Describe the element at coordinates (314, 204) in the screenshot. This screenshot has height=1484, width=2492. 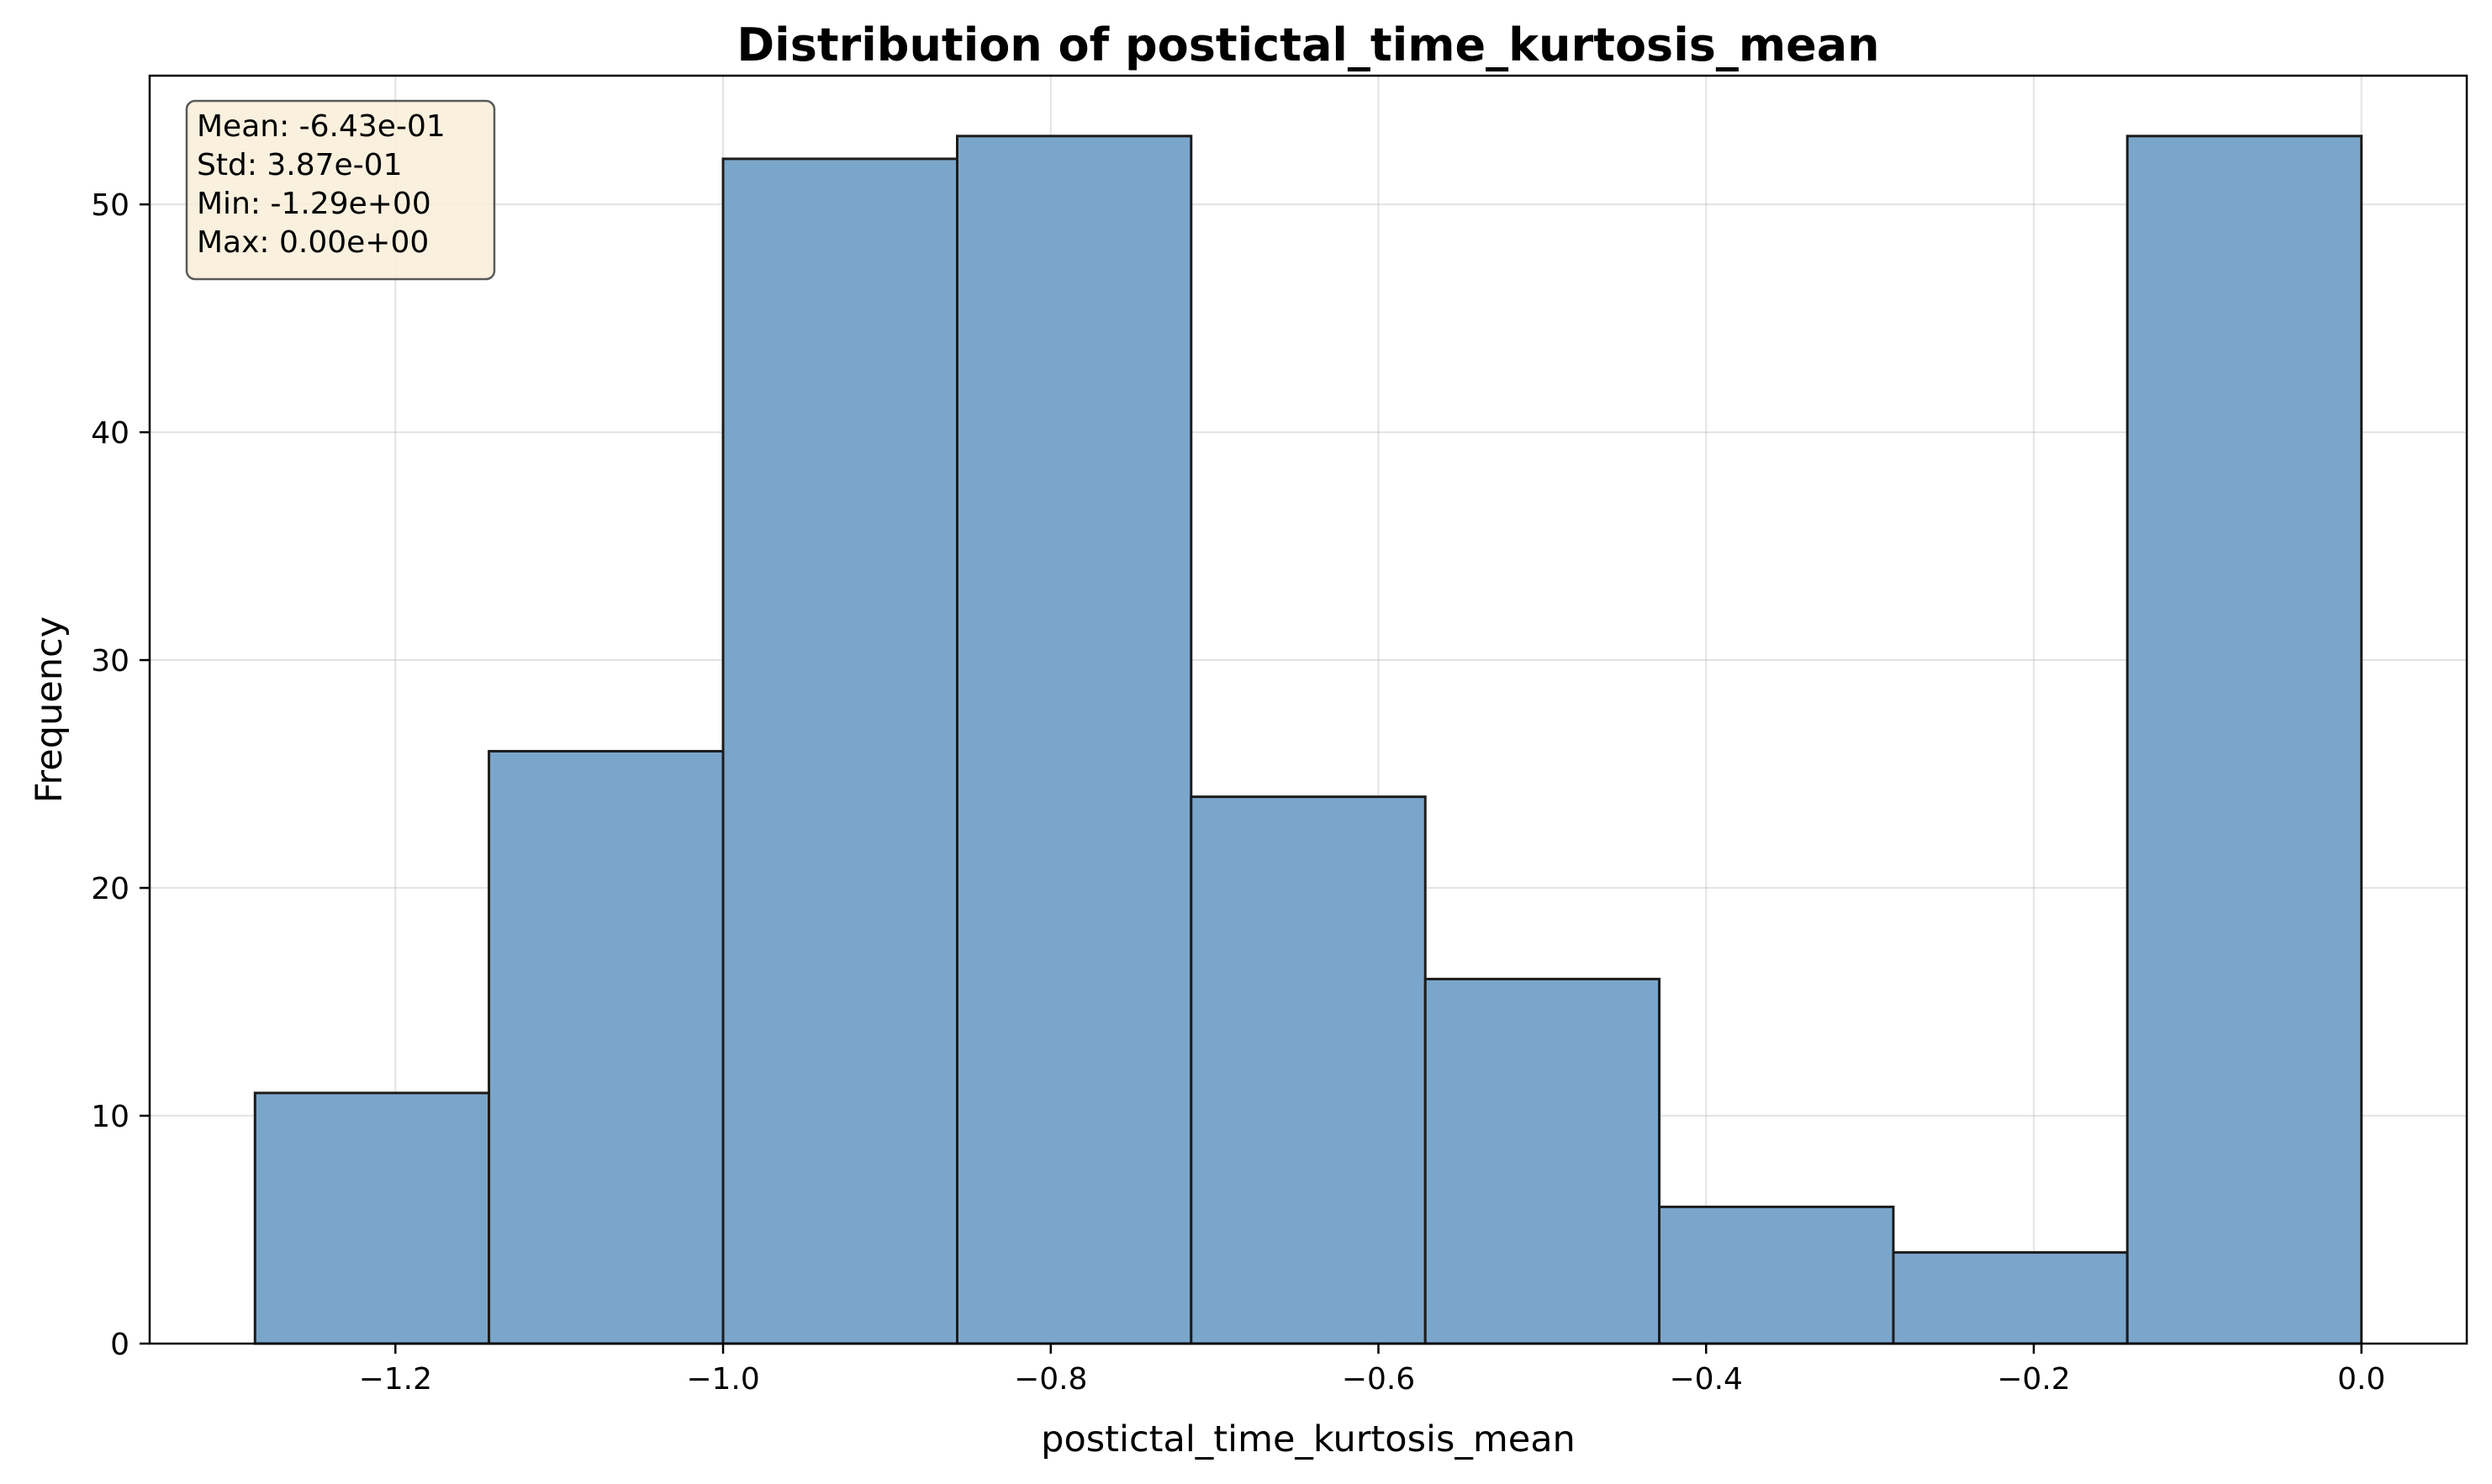
I see `stats-min: Min: -1.29e+00` at that location.